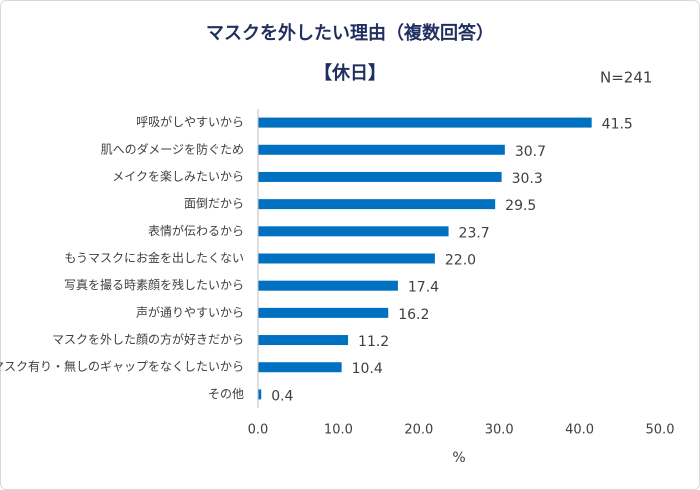 This screenshot has height=490, width=700. Describe the element at coordinates (282, 396) in the screenshot. I see `value-label: 0.4` at that location.